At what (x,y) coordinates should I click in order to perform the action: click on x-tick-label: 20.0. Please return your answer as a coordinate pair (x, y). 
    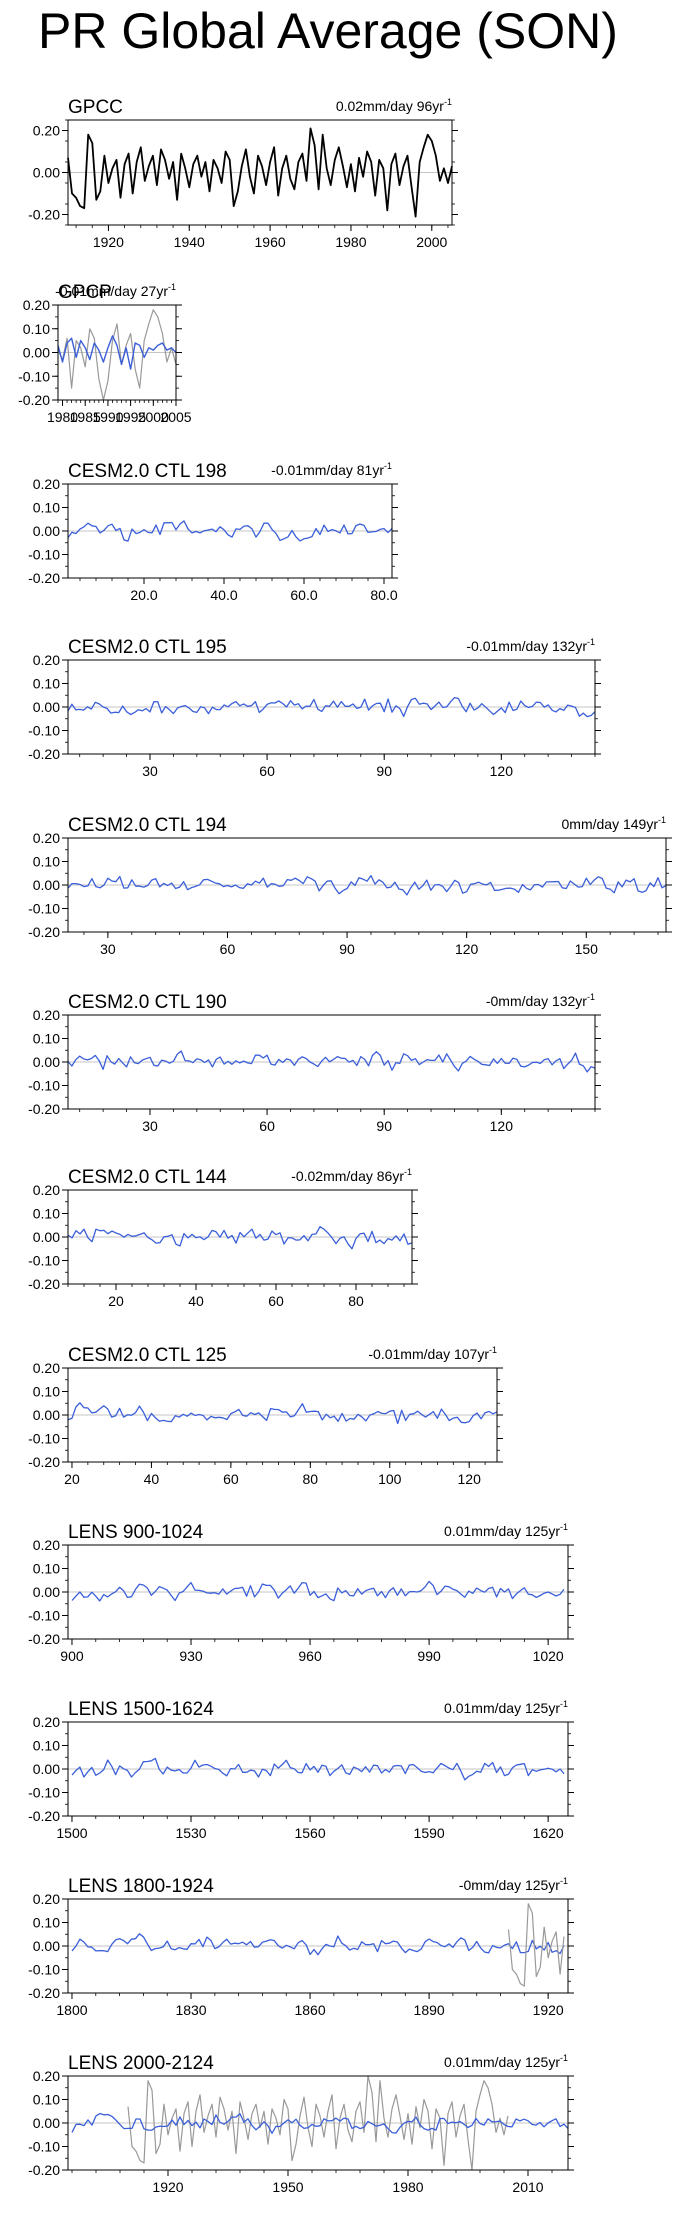
    Looking at the image, I should click on (143, 595).